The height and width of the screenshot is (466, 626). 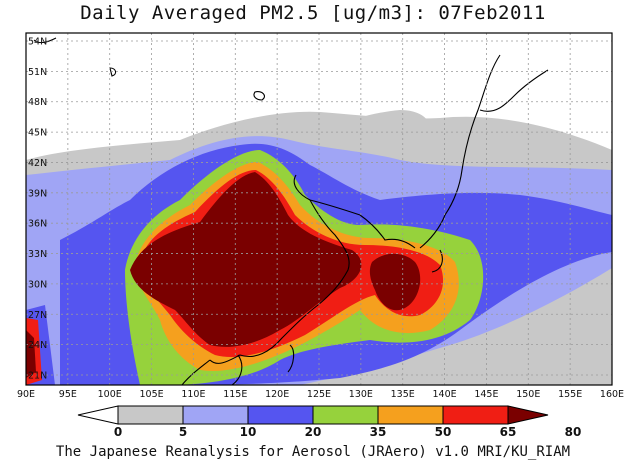 I want to click on lat-tick-label: 27N, so click(x=37, y=315).